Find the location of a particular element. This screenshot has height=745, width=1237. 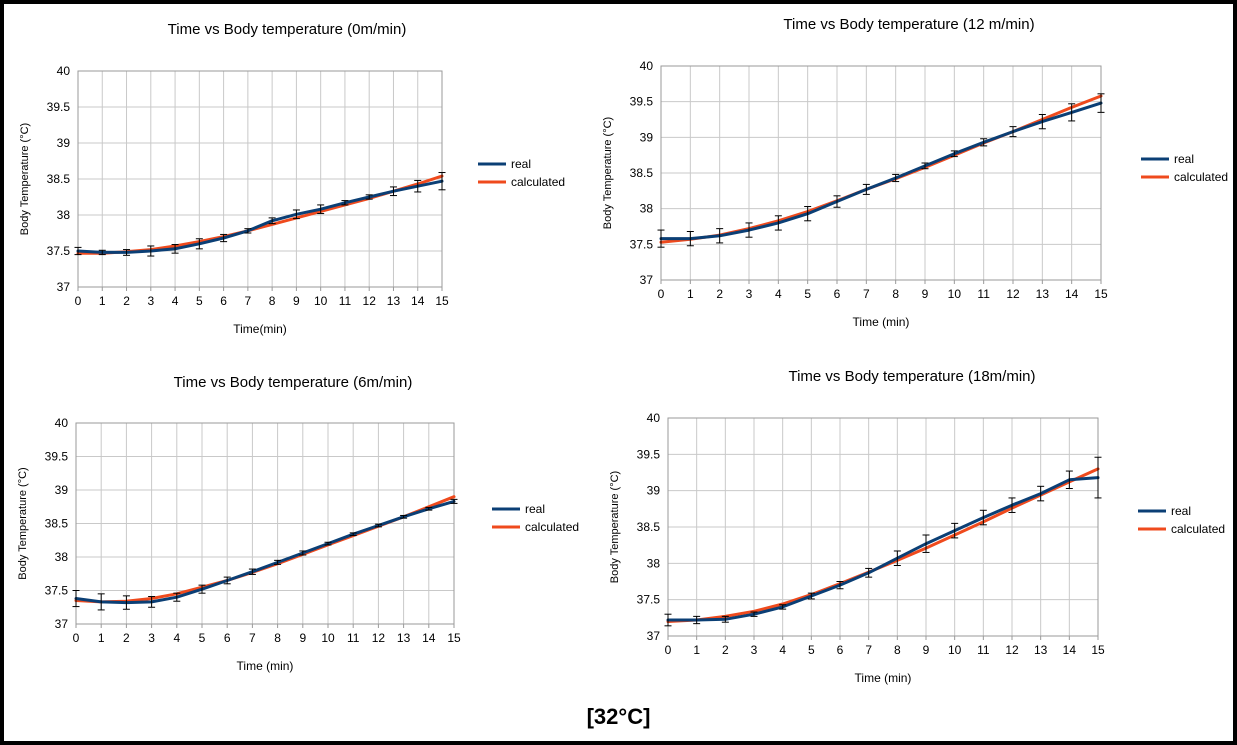

series-line-real is located at coordinates (881, 171).